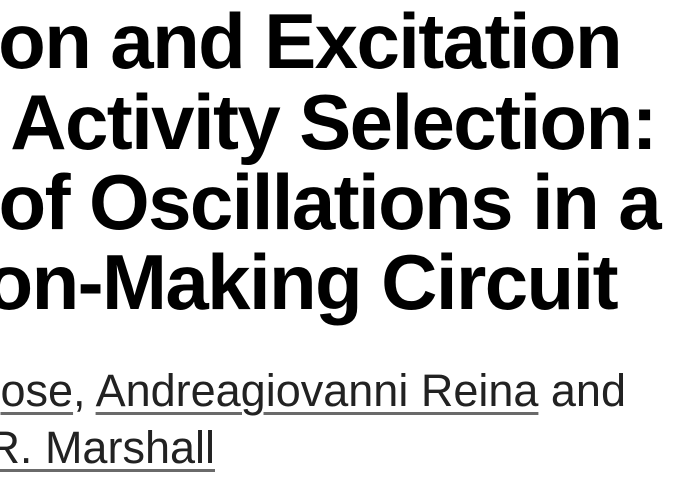  I want to click on author-list-line-1: ose, Andreagiovanni Reina and, so click(313, 390).